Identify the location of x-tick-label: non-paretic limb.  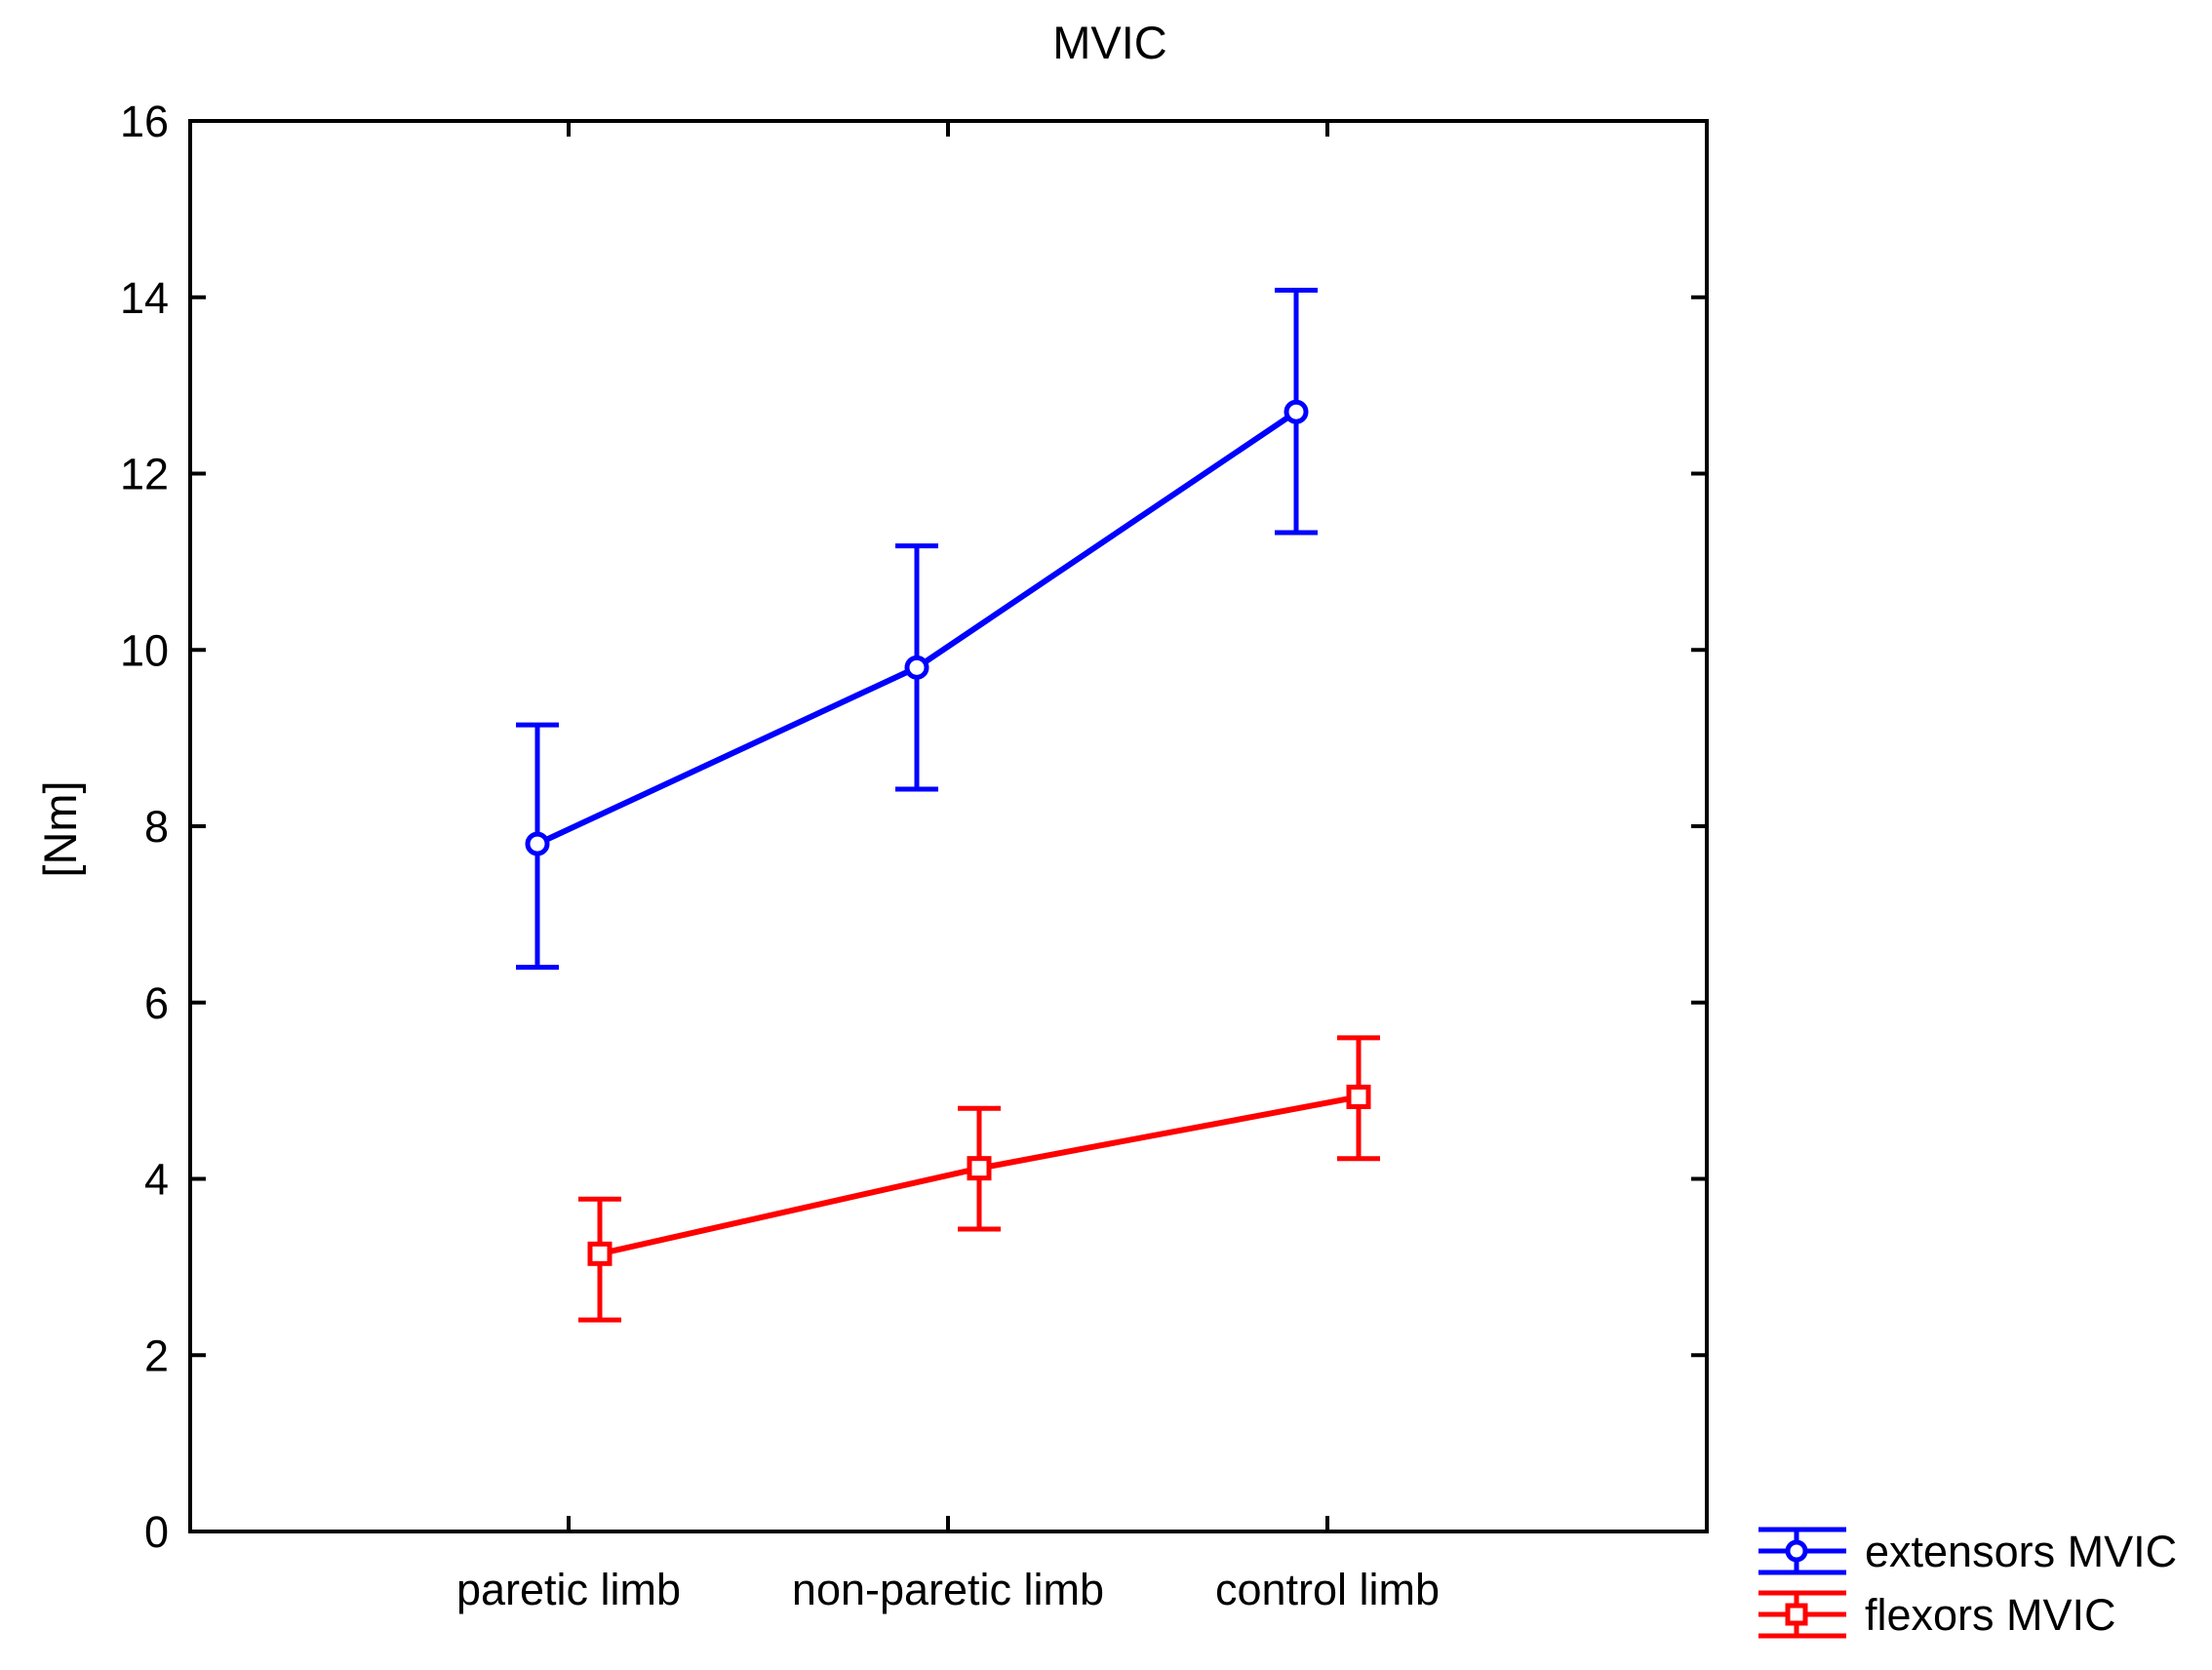
(948, 1589).